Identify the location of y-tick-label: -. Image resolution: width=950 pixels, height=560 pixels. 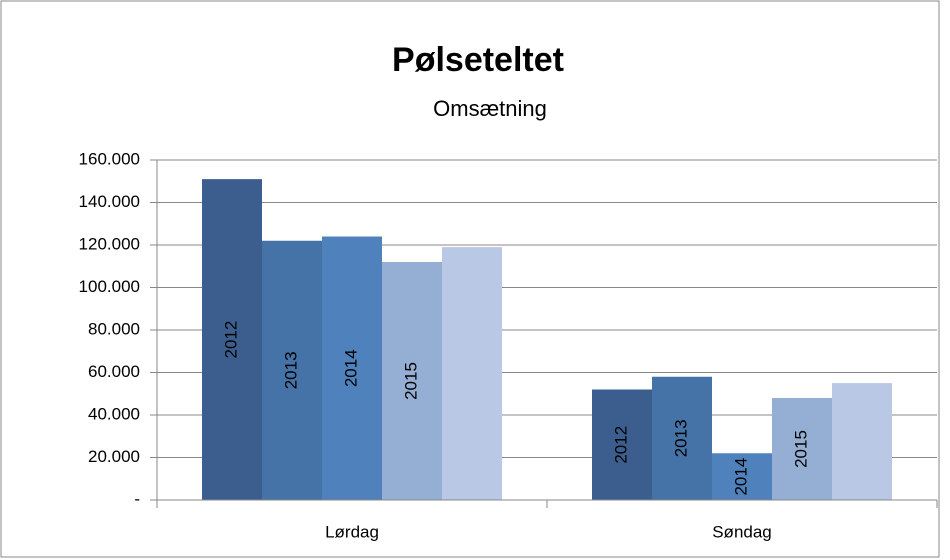
(137, 498).